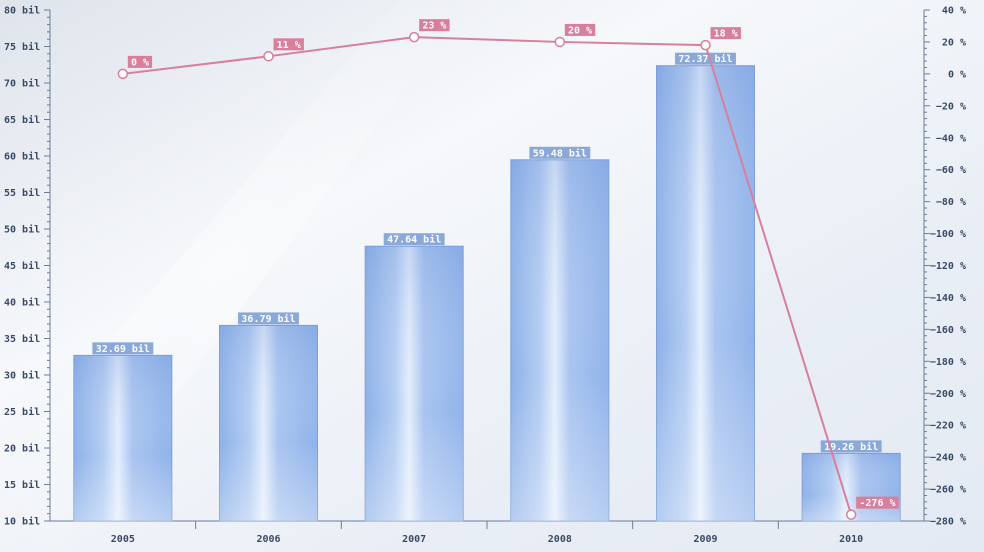 Image resolution: width=984 pixels, height=552 pixels. What do you see at coordinates (22, 47) in the screenshot?
I see `y-axis-left-tick-label: 75 bil` at bounding box center [22, 47].